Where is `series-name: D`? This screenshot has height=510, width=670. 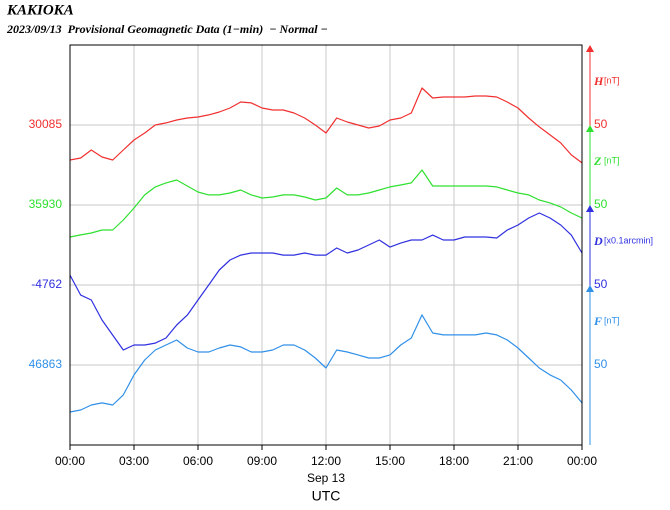
series-name: D is located at coordinates (598, 241).